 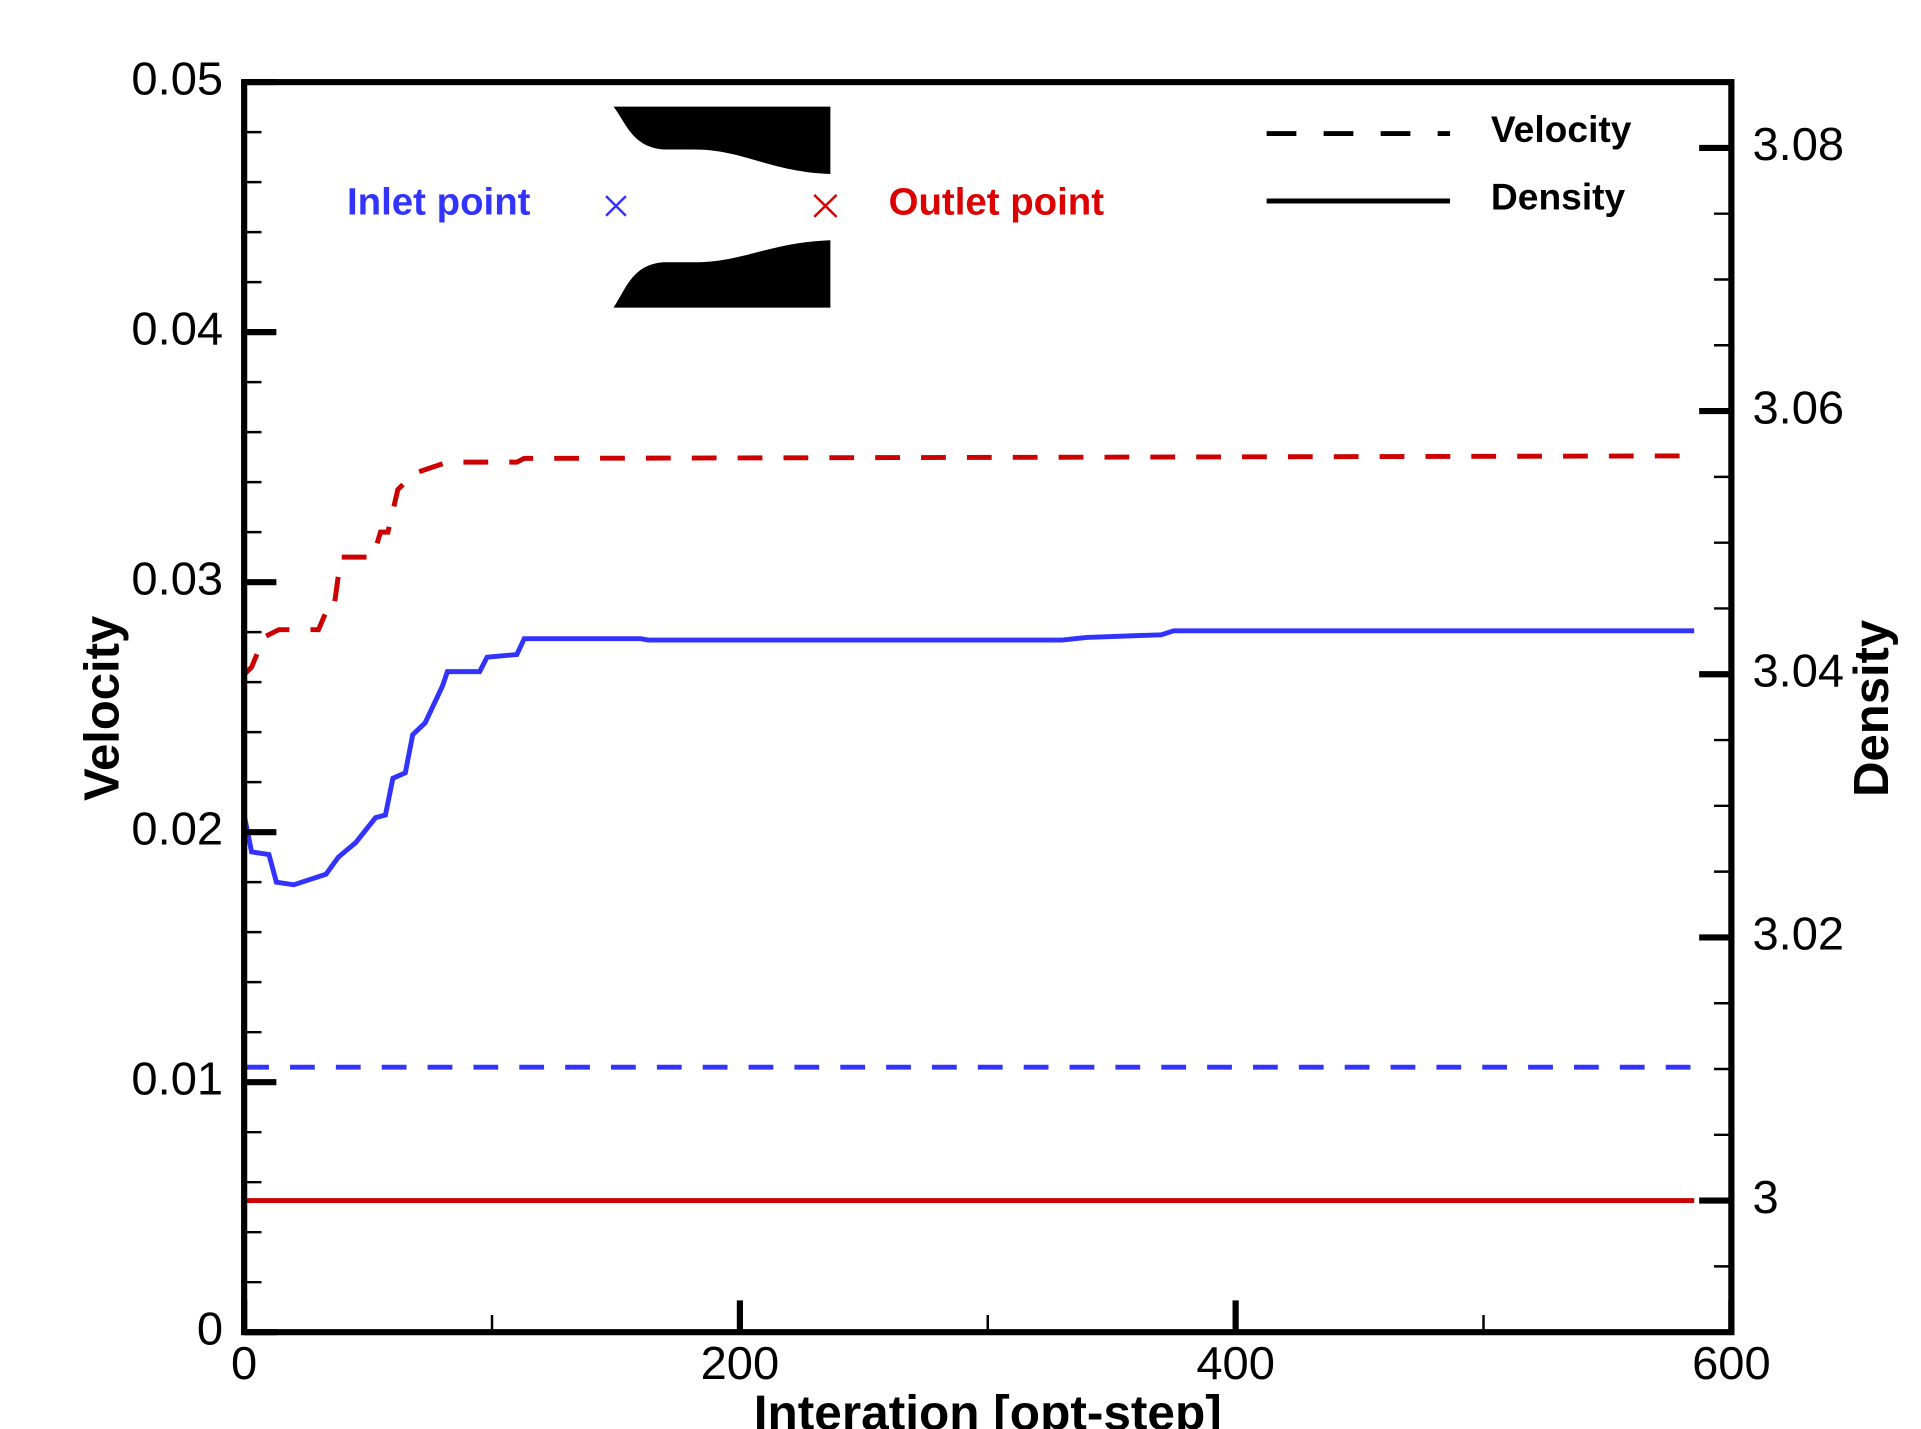 What do you see at coordinates (988, 1407) in the screenshot?
I see `x-axis-title: Interation [opt-step]` at bounding box center [988, 1407].